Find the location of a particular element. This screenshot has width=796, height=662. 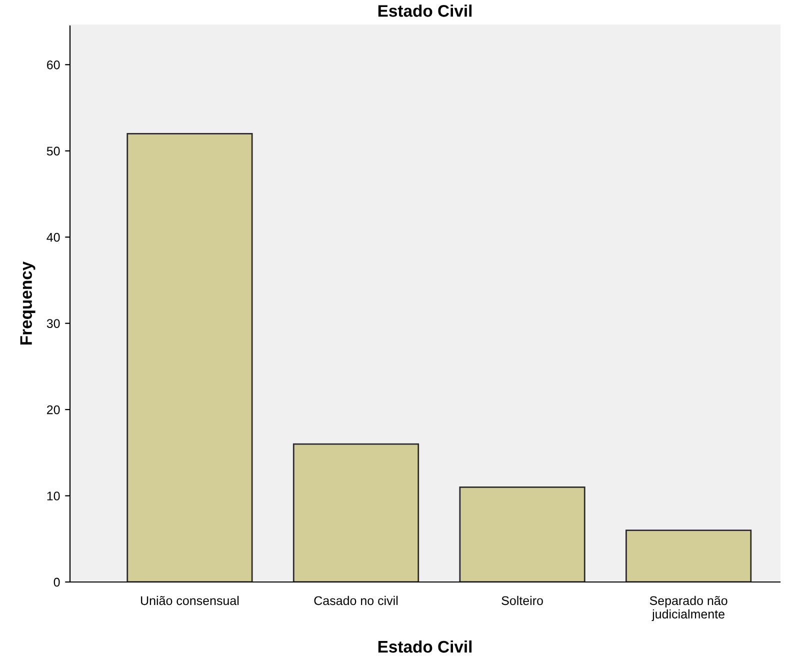

y-tick-label: 40 is located at coordinates (53, 237).